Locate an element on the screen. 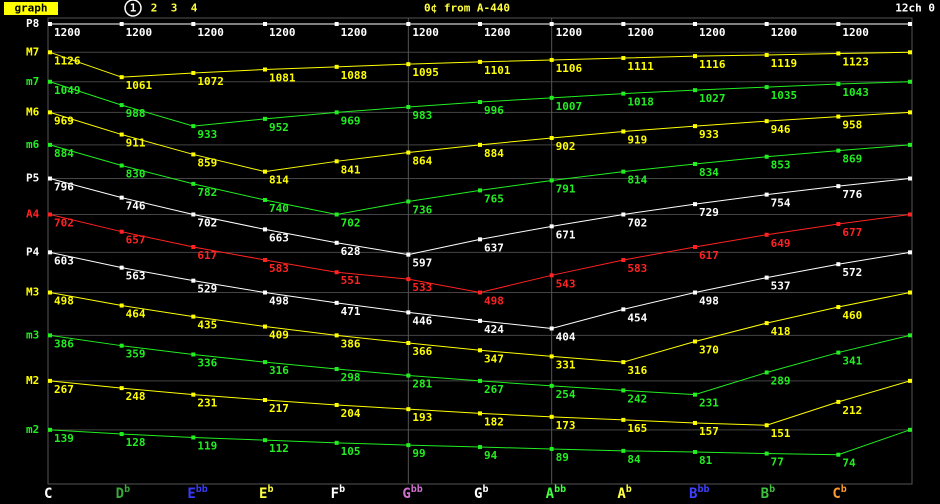 This screenshot has height=504, width=940. graph-button: graph is located at coordinates (30, 8).